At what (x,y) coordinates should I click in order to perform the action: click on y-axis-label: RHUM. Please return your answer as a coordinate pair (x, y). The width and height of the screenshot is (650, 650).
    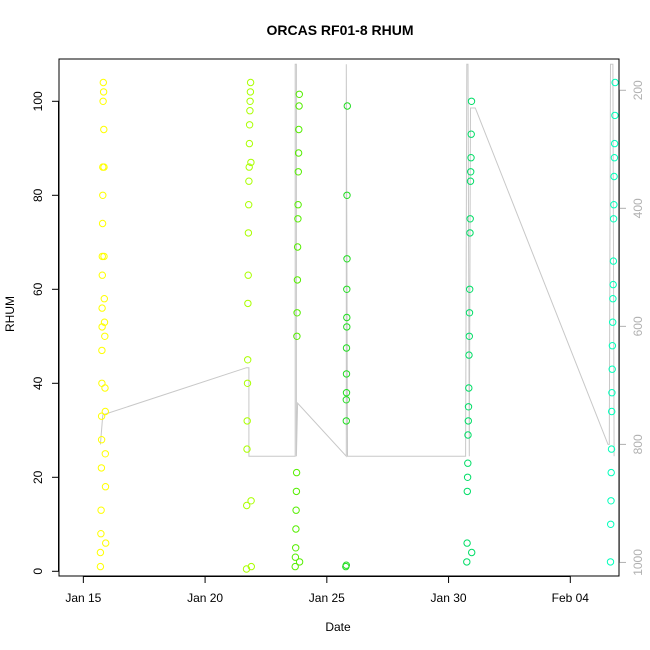
    Looking at the image, I should click on (10, 314).